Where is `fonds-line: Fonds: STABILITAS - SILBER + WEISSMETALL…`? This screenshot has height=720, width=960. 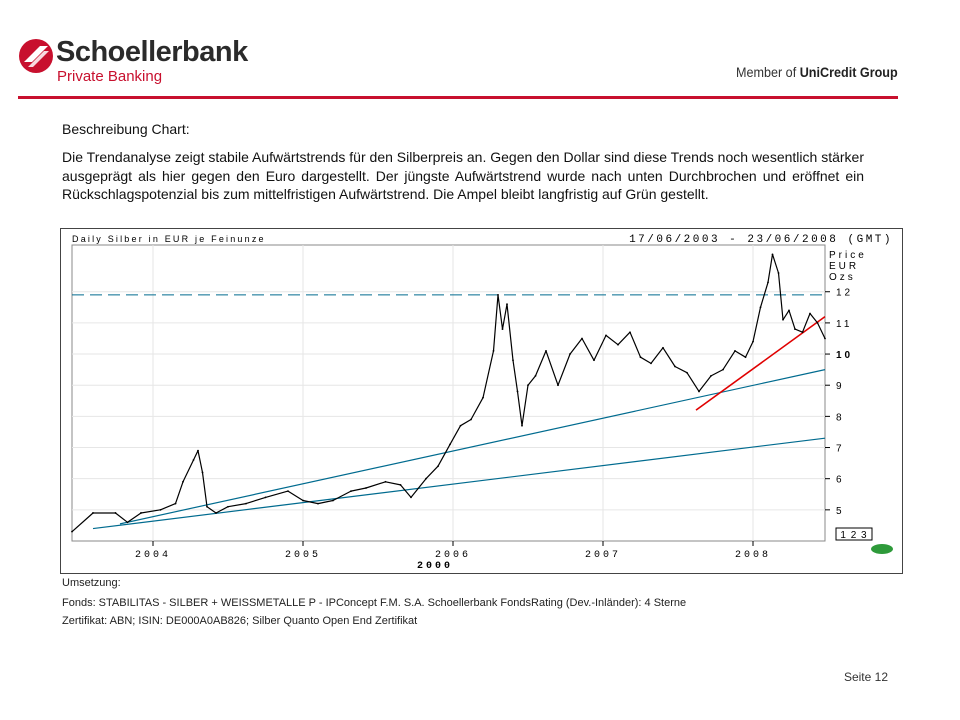
fonds-line: Fonds: STABILITAS - SILBER + WEISSMETALL… is located at coordinates (374, 603).